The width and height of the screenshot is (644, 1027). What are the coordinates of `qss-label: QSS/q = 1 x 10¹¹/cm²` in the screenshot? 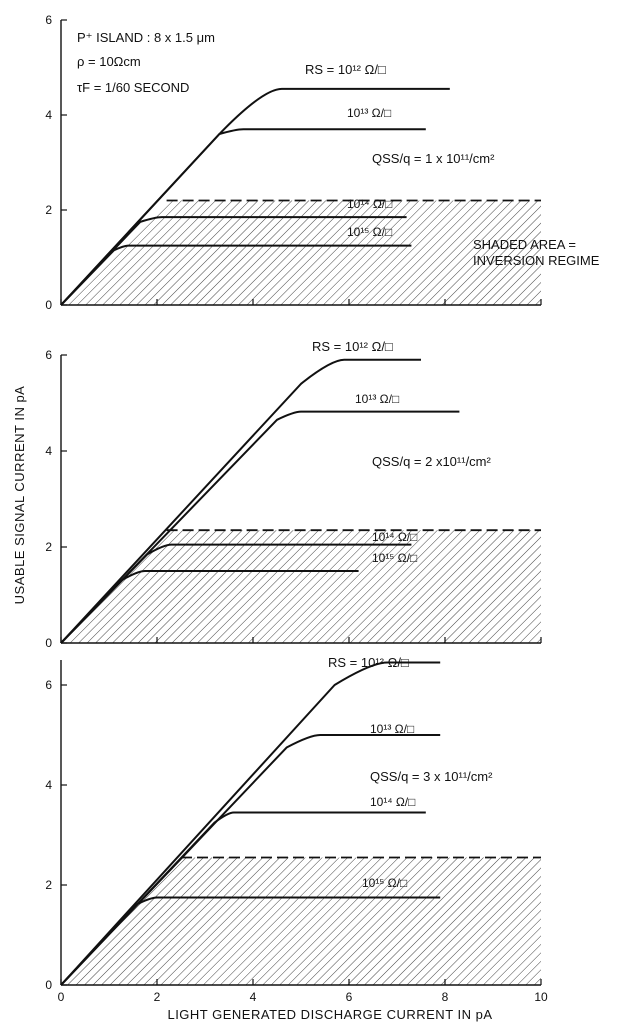 It's located at (433, 158).